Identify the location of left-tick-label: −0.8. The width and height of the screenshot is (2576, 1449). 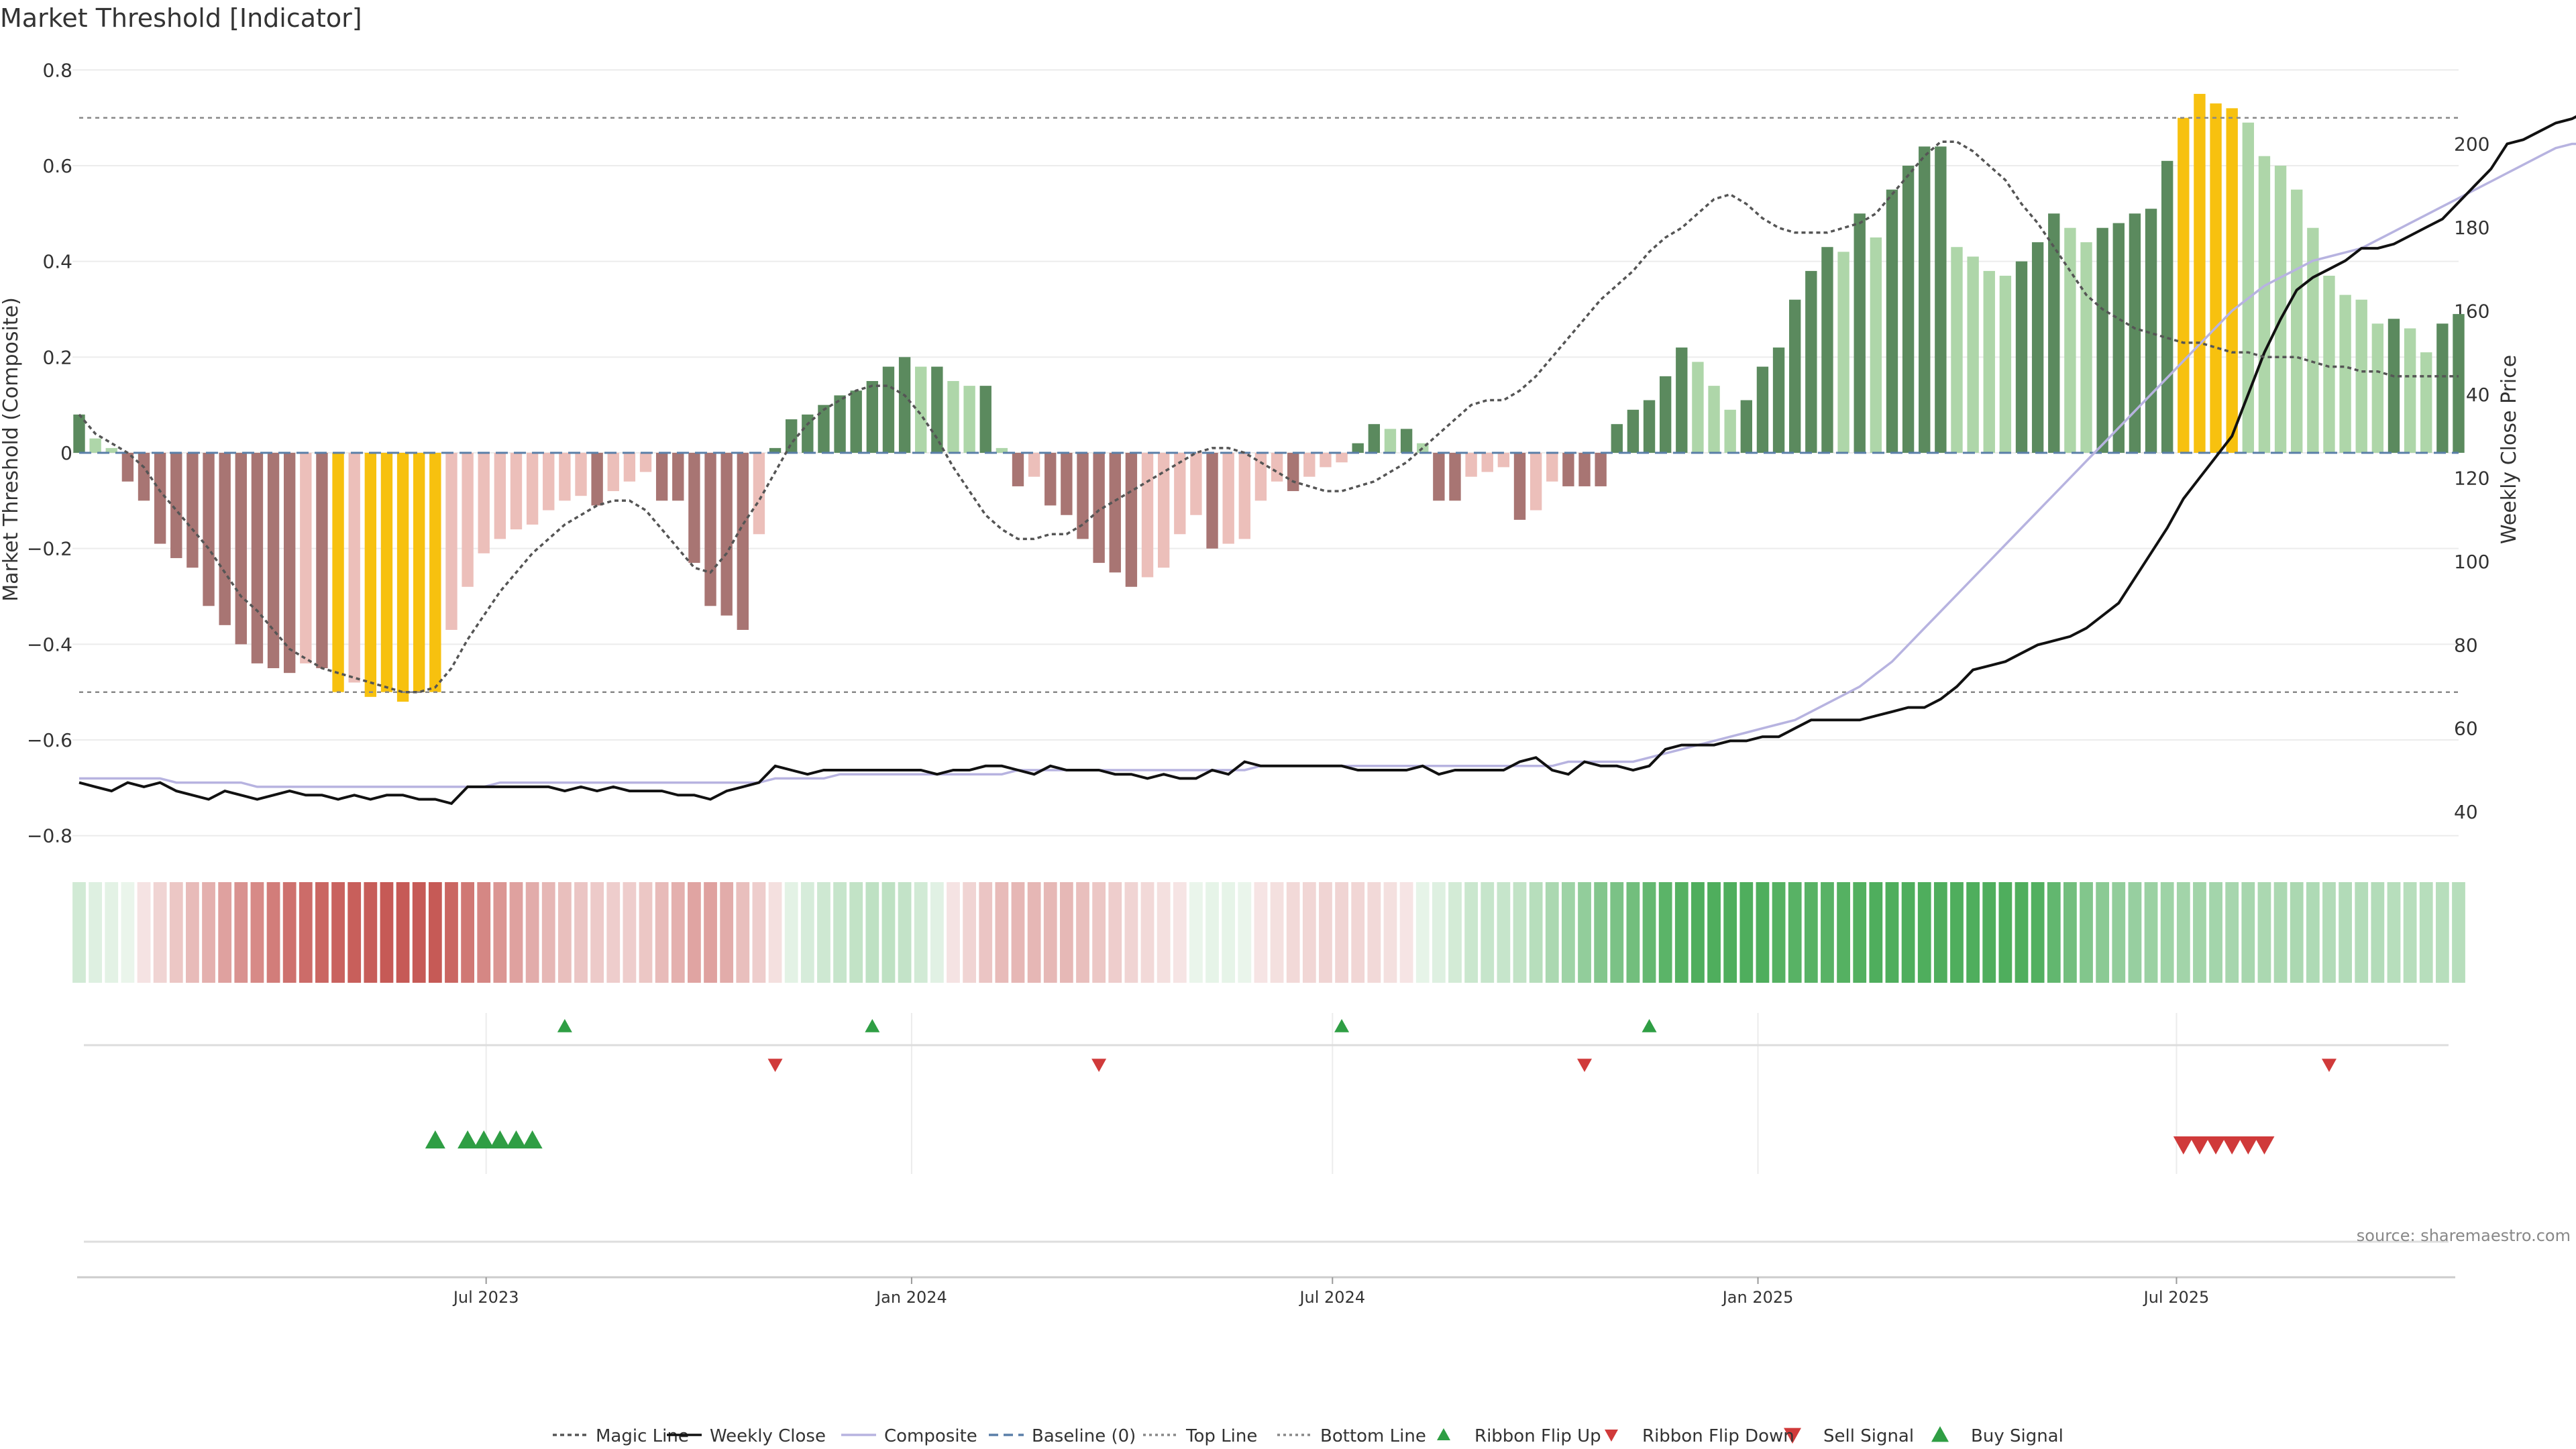
(49, 836).